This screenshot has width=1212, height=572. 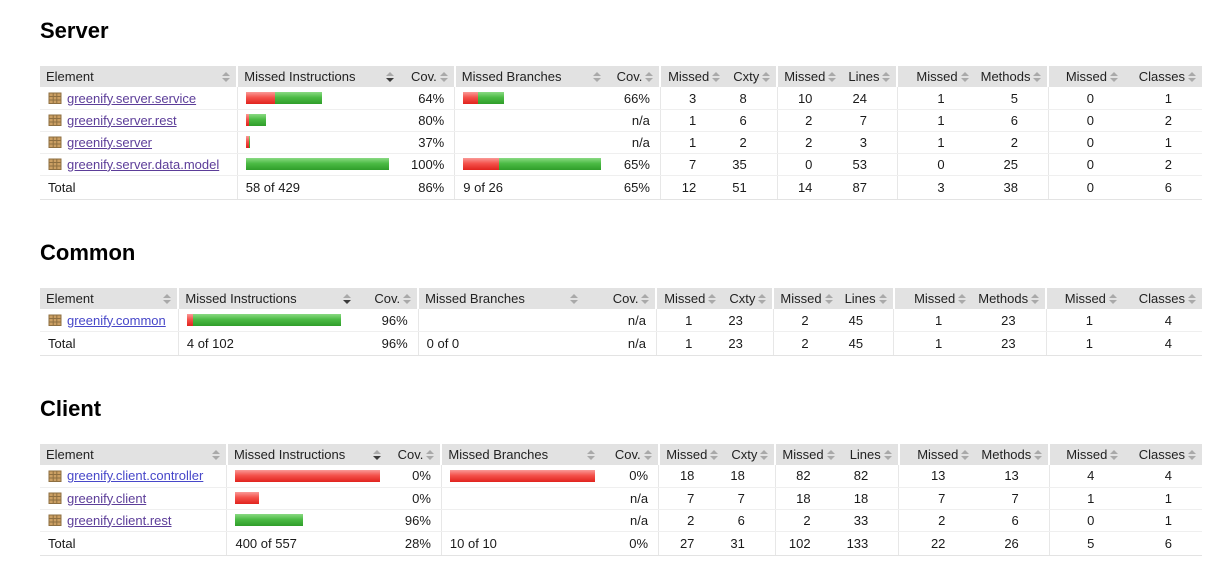 I want to click on branch-cov-value: 0%, so click(x=629, y=476).